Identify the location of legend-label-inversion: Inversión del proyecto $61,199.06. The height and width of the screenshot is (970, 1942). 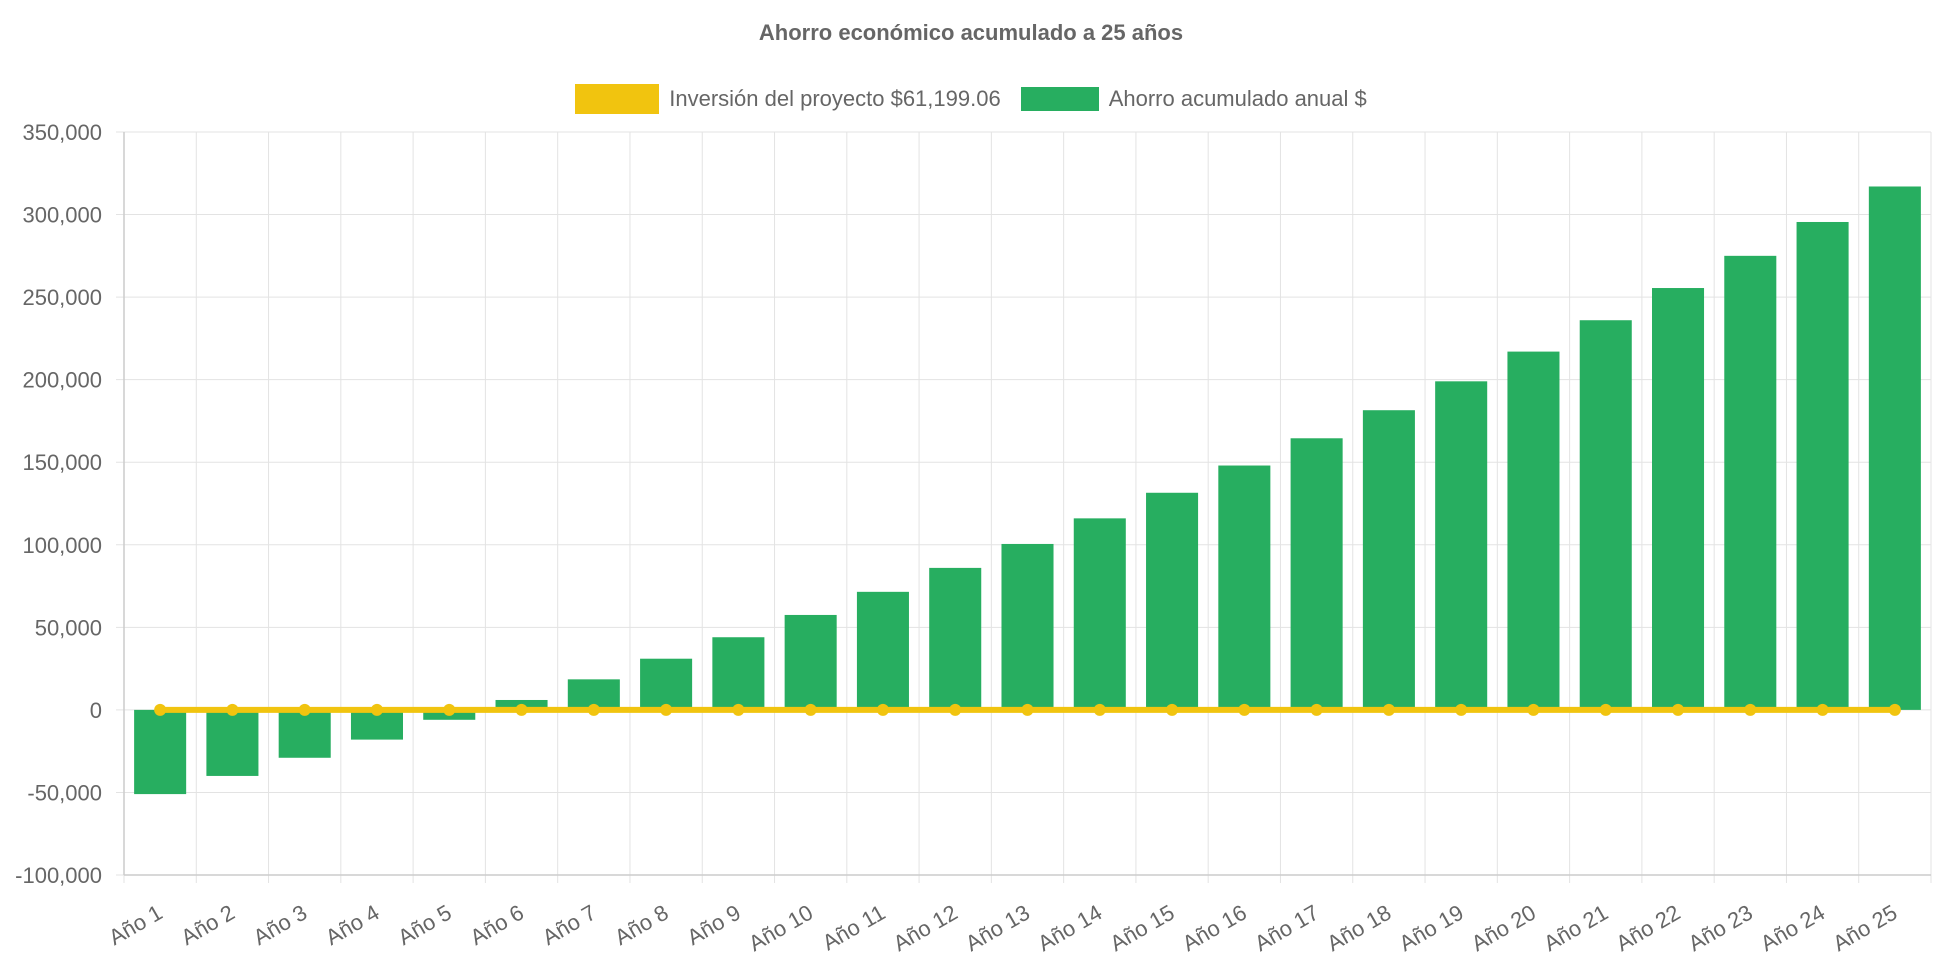
(835, 98).